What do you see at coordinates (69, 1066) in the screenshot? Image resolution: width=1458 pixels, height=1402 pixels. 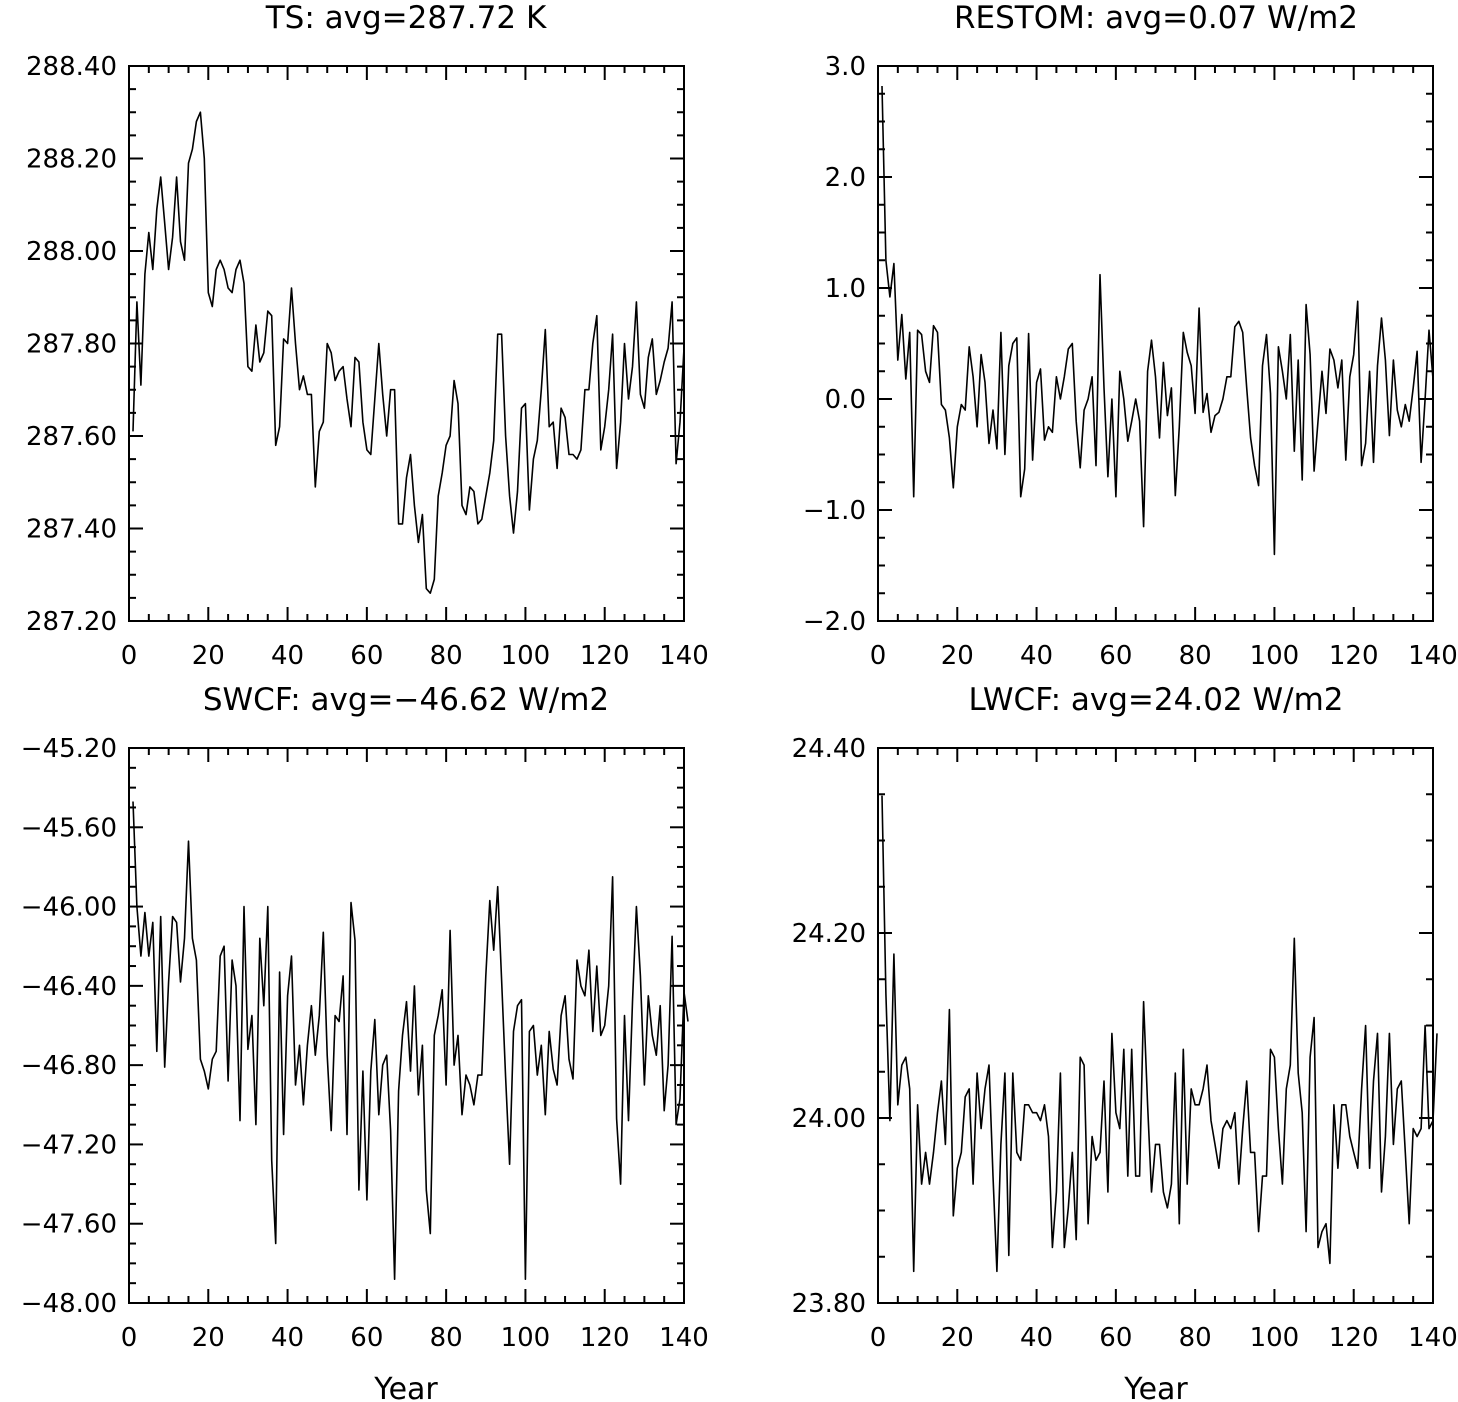 I see `y-tick-label: −46.80` at bounding box center [69, 1066].